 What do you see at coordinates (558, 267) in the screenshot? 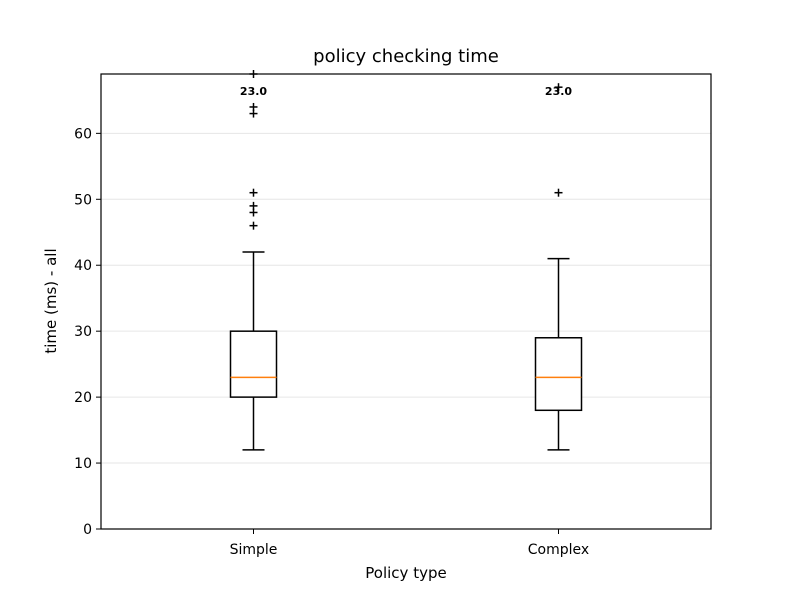
I see `box-complex: 23.0` at bounding box center [558, 267].